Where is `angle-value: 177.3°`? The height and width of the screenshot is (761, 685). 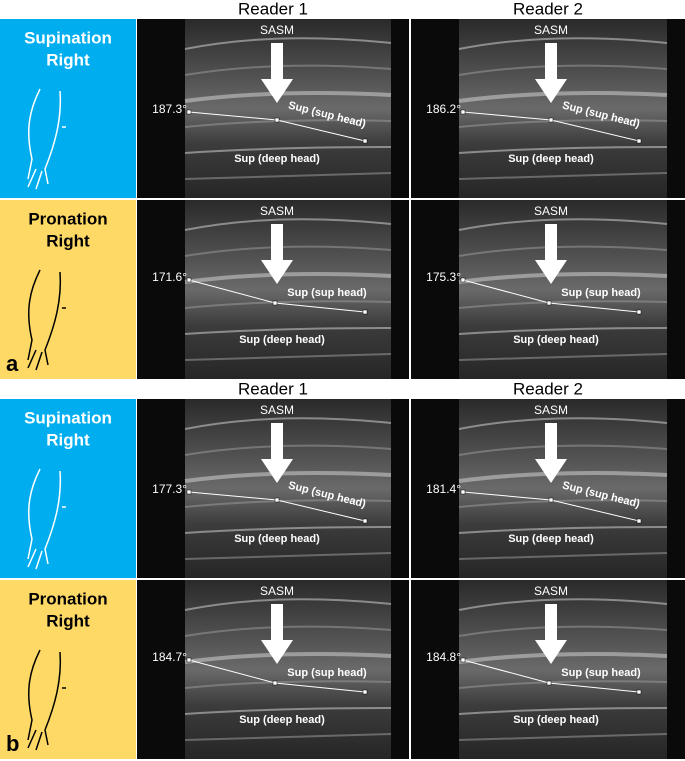 angle-value: 177.3° is located at coordinates (169, 489).